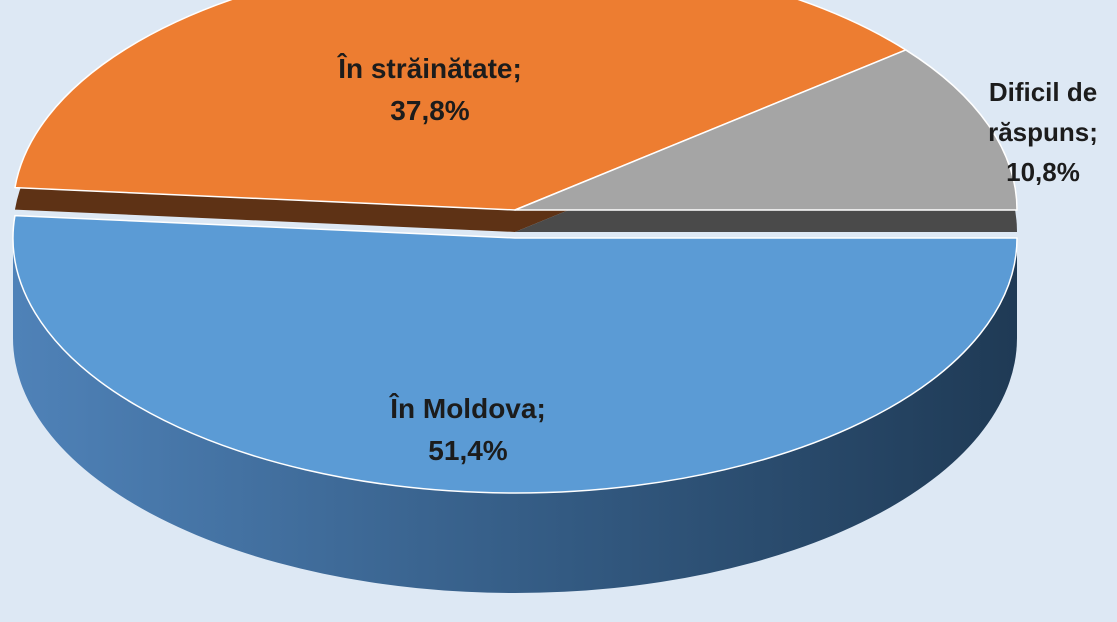 The width and height of the screenshot is (1117, 622). What do you see at coordinates (430, 90) in the screenshot?
I see `data-label: În străinătate; 37,8%` at bounding box center [430, 90].